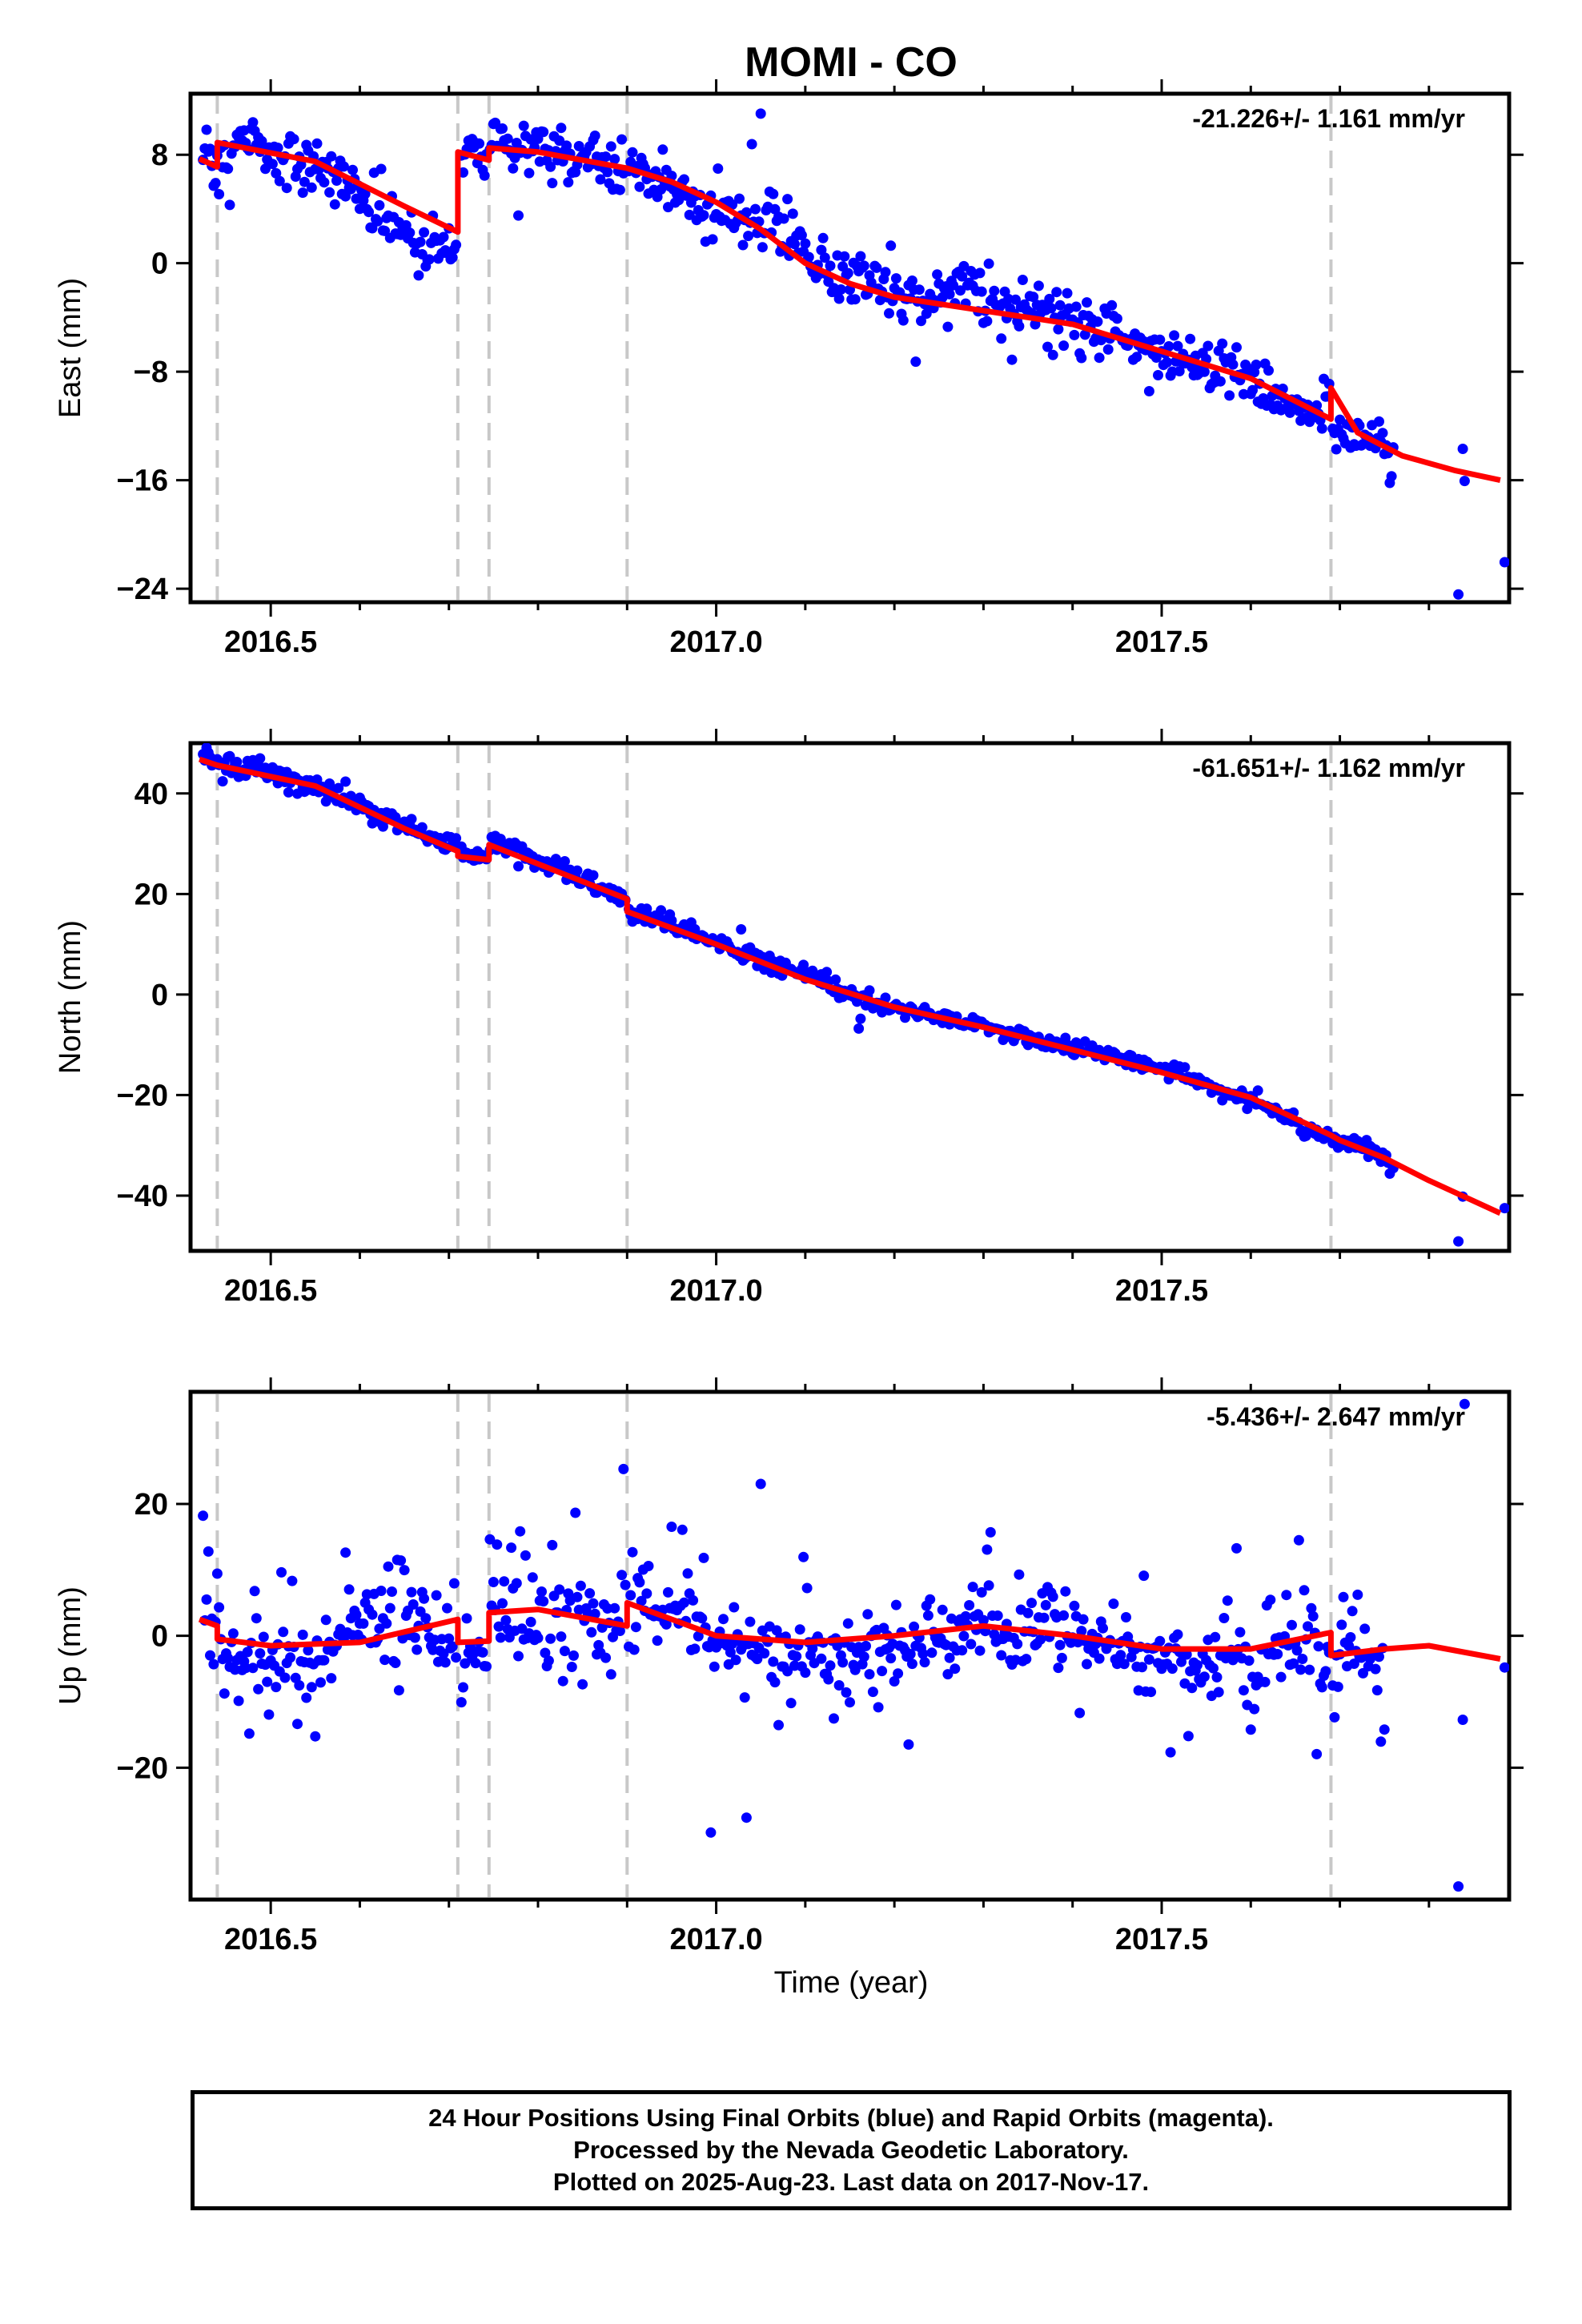 The width and height of the screenshot is (1582, 2324). I want to click on up-rate-label: -5.436+/- 2.647 mm/yr, so click(1336, 1416).